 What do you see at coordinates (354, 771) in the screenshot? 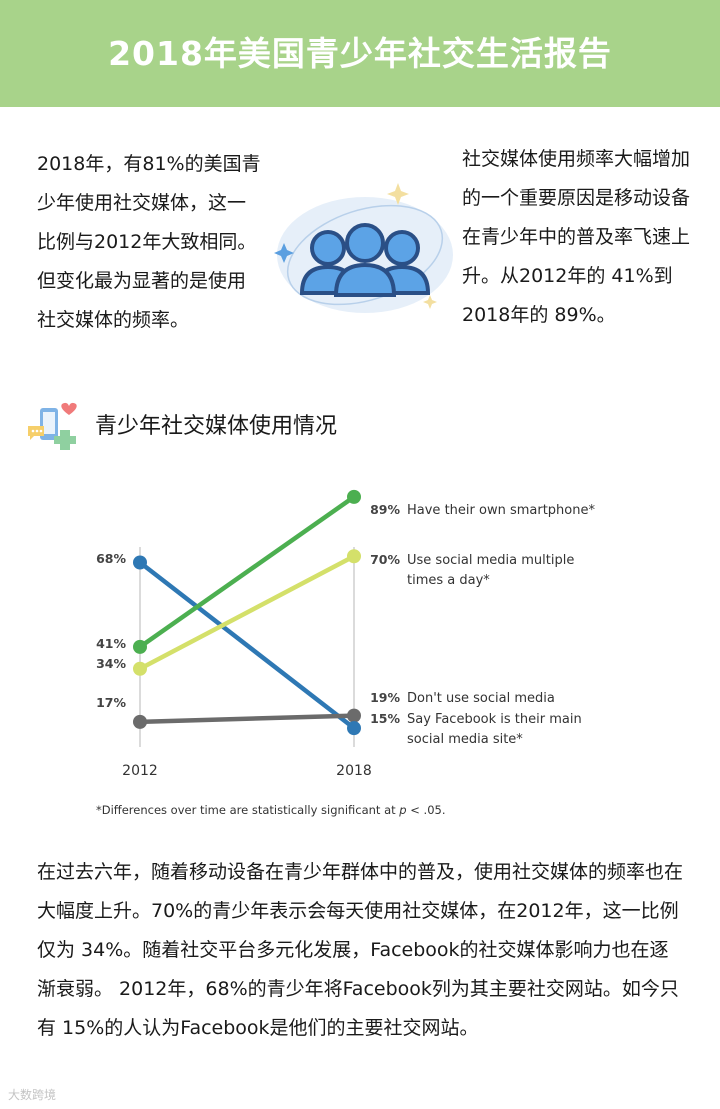
I see `x-tick-label: 2018` at bounding box center [354, 771].